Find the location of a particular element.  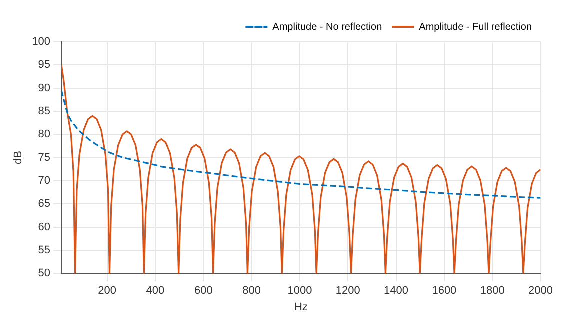

x-tick-label: 600 is located at coordinates (203, 291).